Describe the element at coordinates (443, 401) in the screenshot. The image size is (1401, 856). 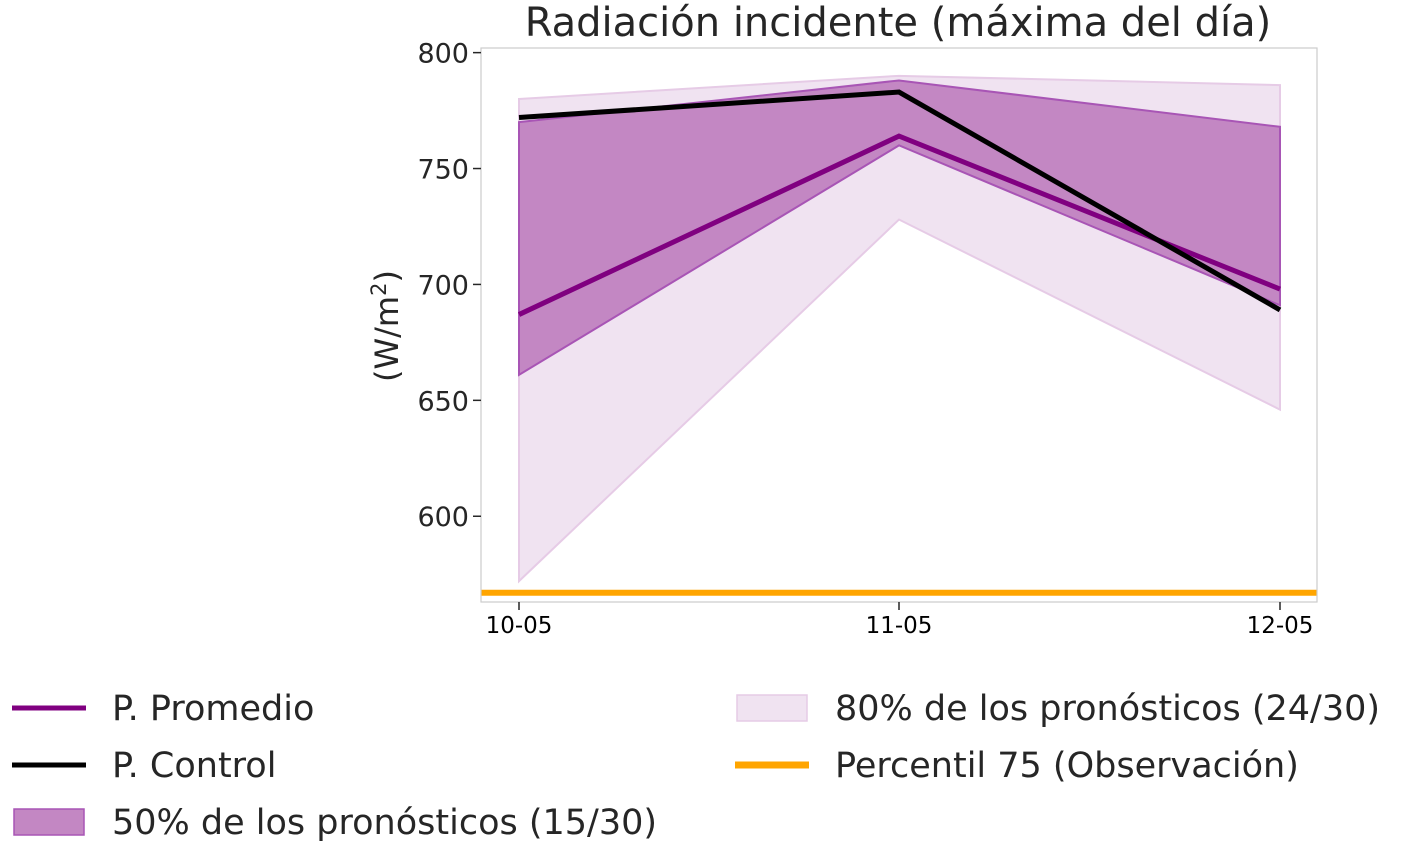
I see `y-tick-label-1: 650` at that location.